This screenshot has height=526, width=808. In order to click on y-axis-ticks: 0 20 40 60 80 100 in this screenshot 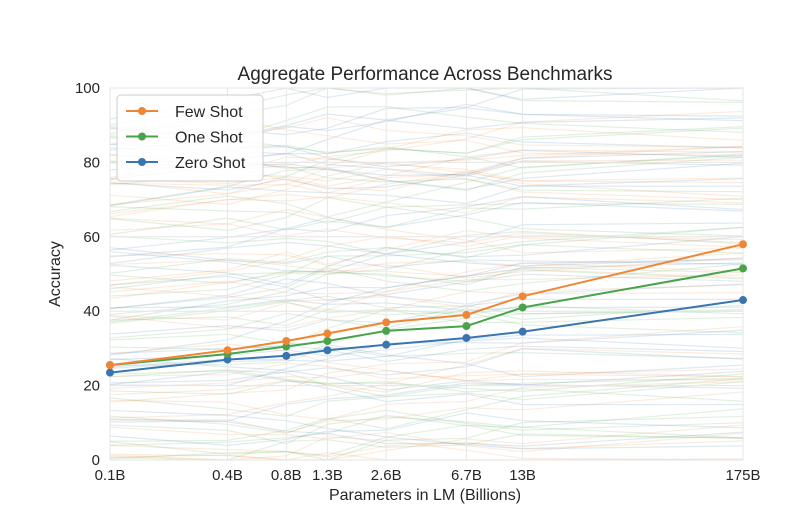, I will do `click(87, 274)`.